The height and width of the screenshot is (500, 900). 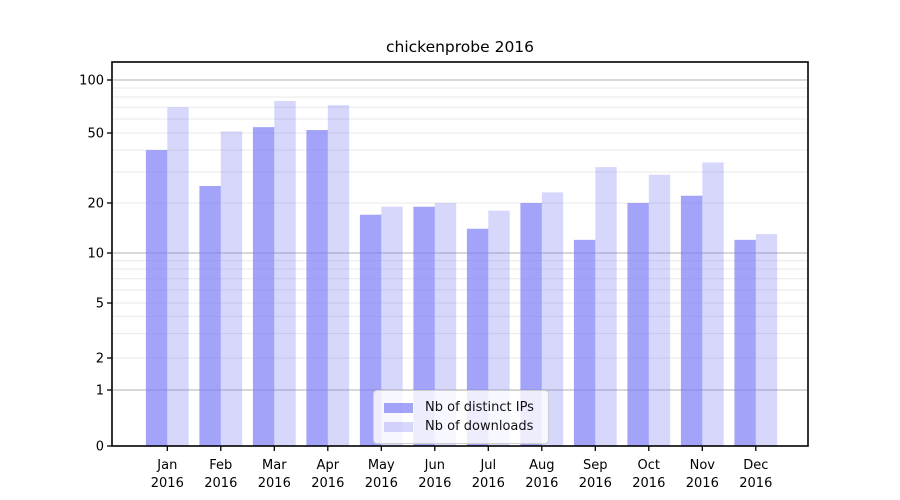 What do you see at coordinates (381, 465) in the screenshot?
I see `x-tick-label-month: May` at bounding box center [381, 465].